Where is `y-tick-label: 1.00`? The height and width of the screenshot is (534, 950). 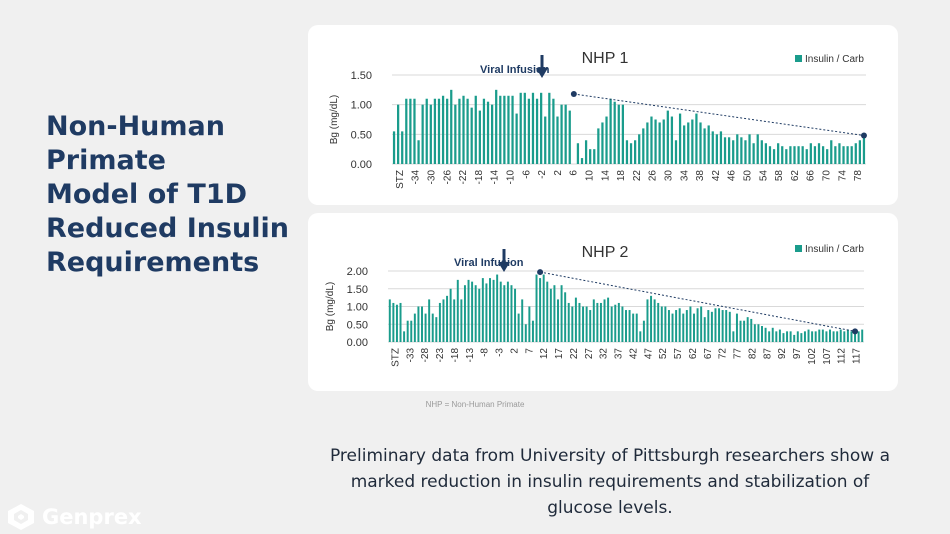
y-tick-label: 1.00 is located at coordinates (361, 106).